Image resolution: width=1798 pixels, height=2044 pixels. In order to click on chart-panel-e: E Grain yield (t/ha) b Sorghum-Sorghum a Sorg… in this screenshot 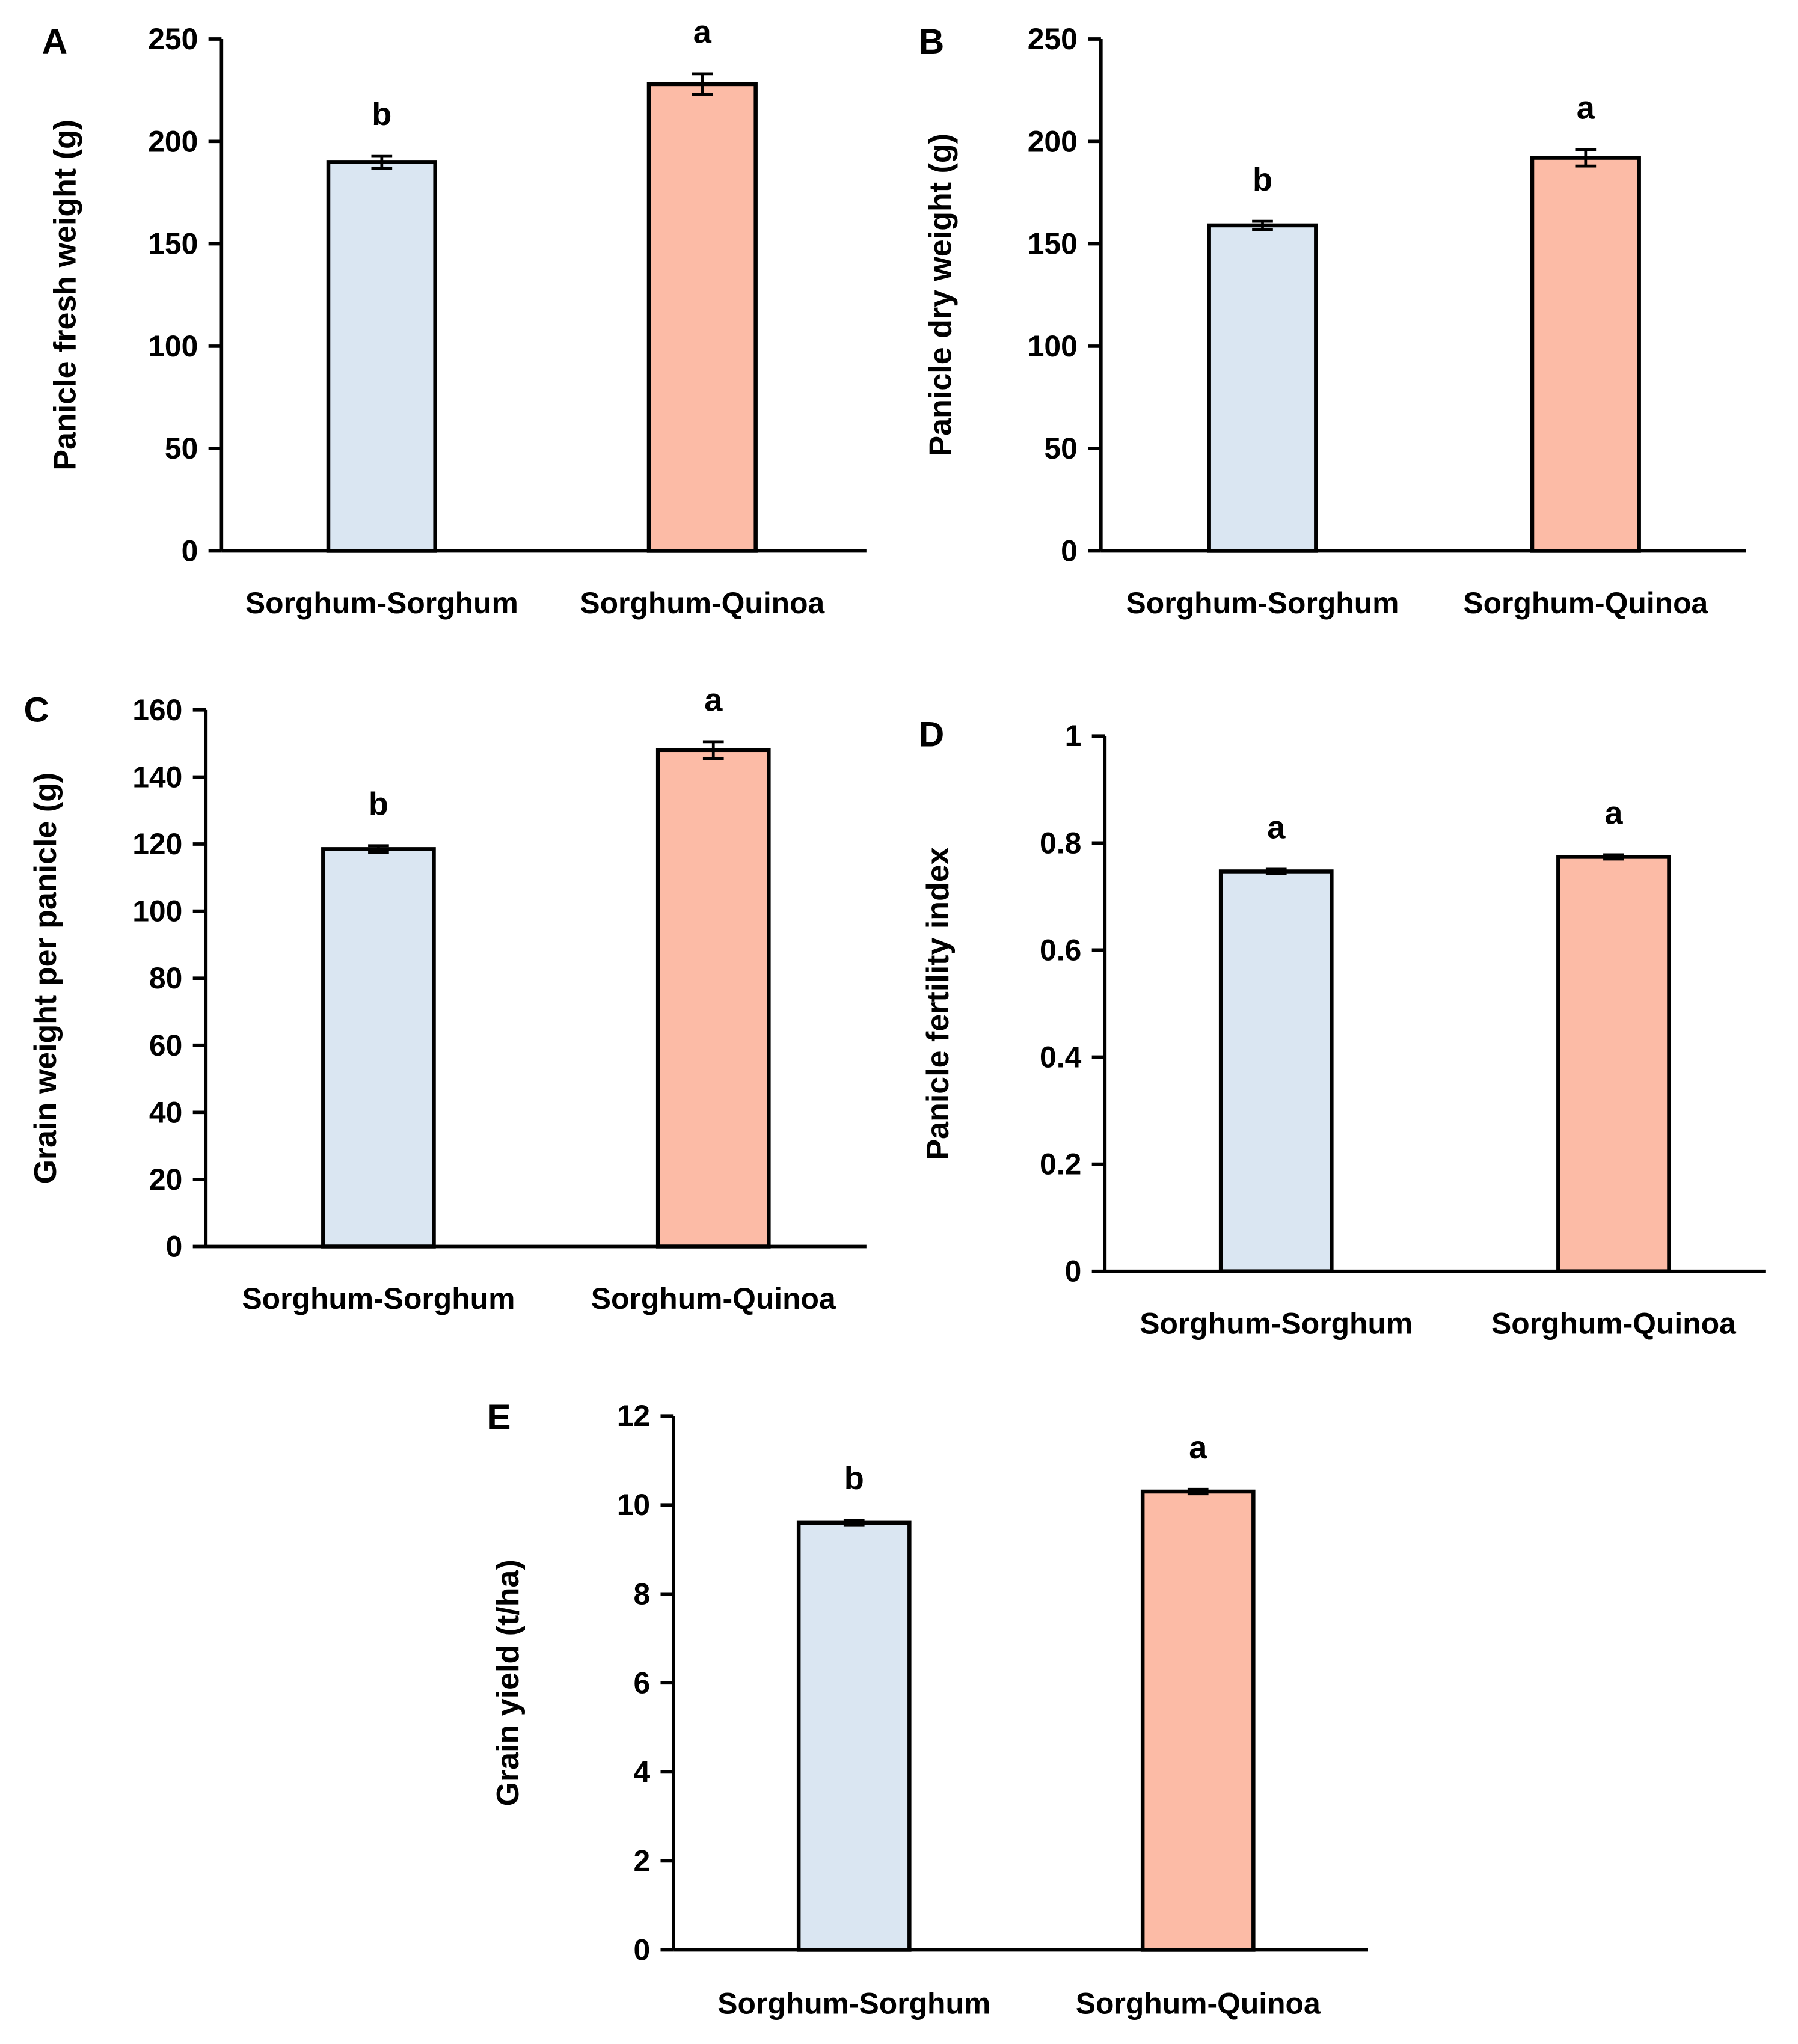, I will do `click(927, 1709)`.